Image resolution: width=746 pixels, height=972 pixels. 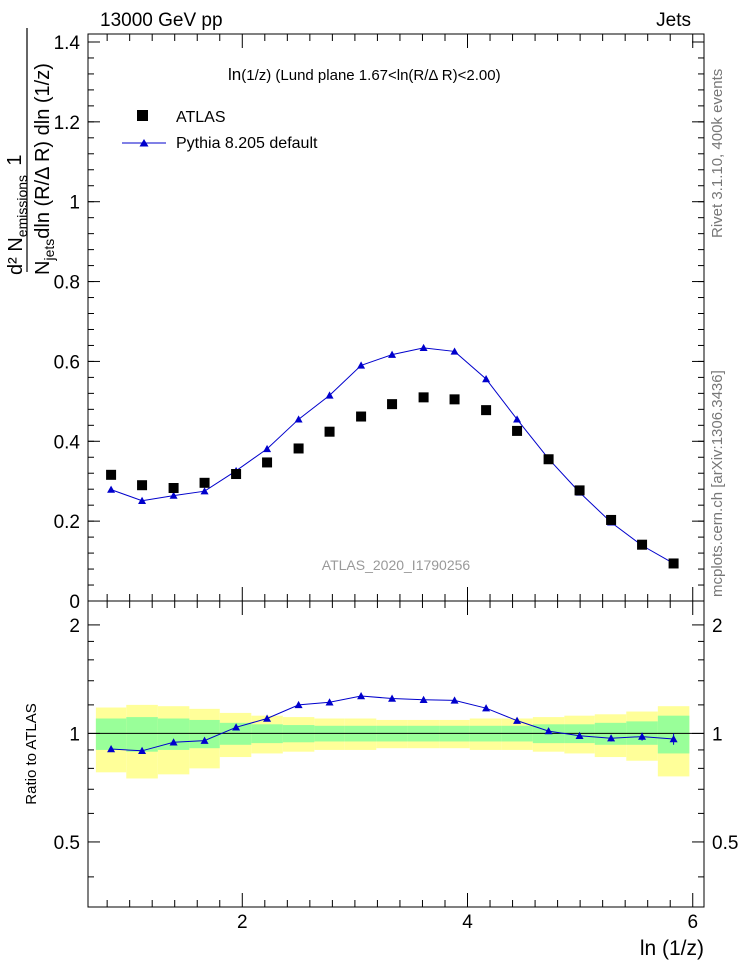 I want to click on legend-atlas-marker, so click(x=142, y=115).